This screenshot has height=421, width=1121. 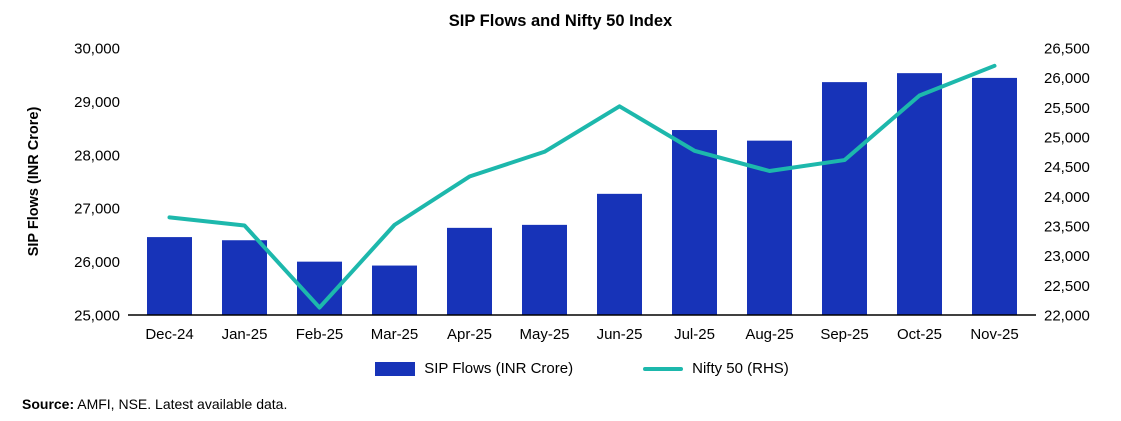 I want to click on source-text: AMFI, NSE. Latest available data., so click(x=181, y=404).